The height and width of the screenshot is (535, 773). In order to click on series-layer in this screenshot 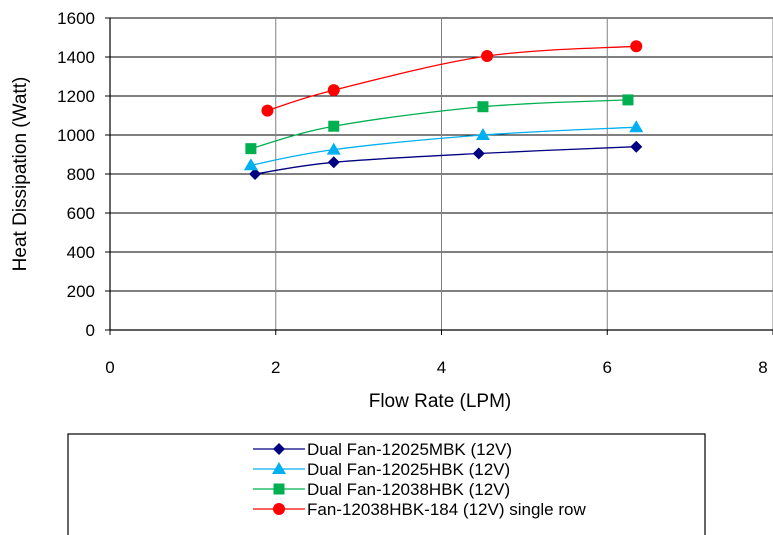, I will do `click(443, 110)`.